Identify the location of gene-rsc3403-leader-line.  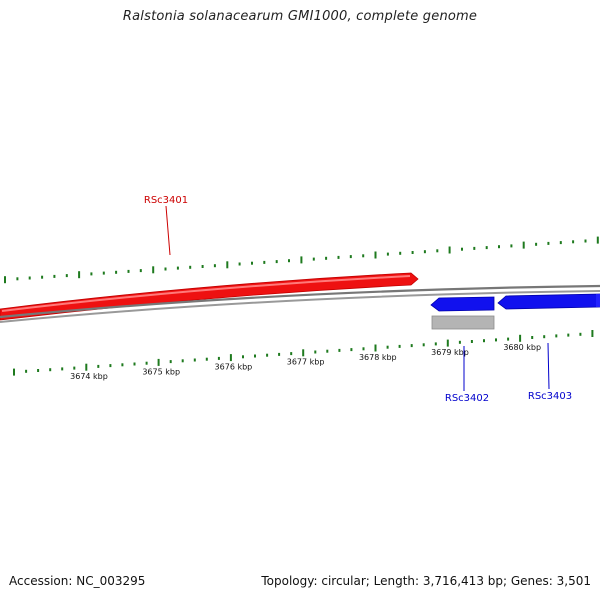
(548, 366).